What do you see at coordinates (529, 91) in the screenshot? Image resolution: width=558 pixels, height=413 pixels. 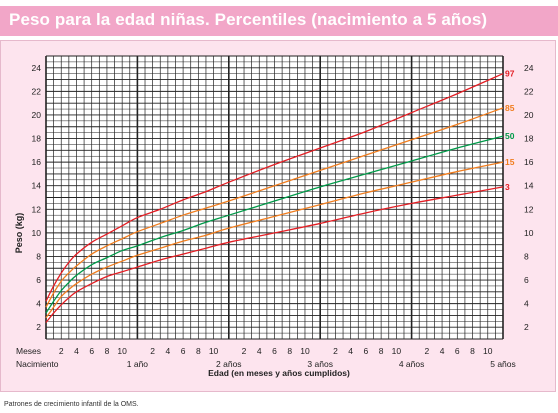 I see `y-tick-label-right: 22` at bounding box center [529, 91].